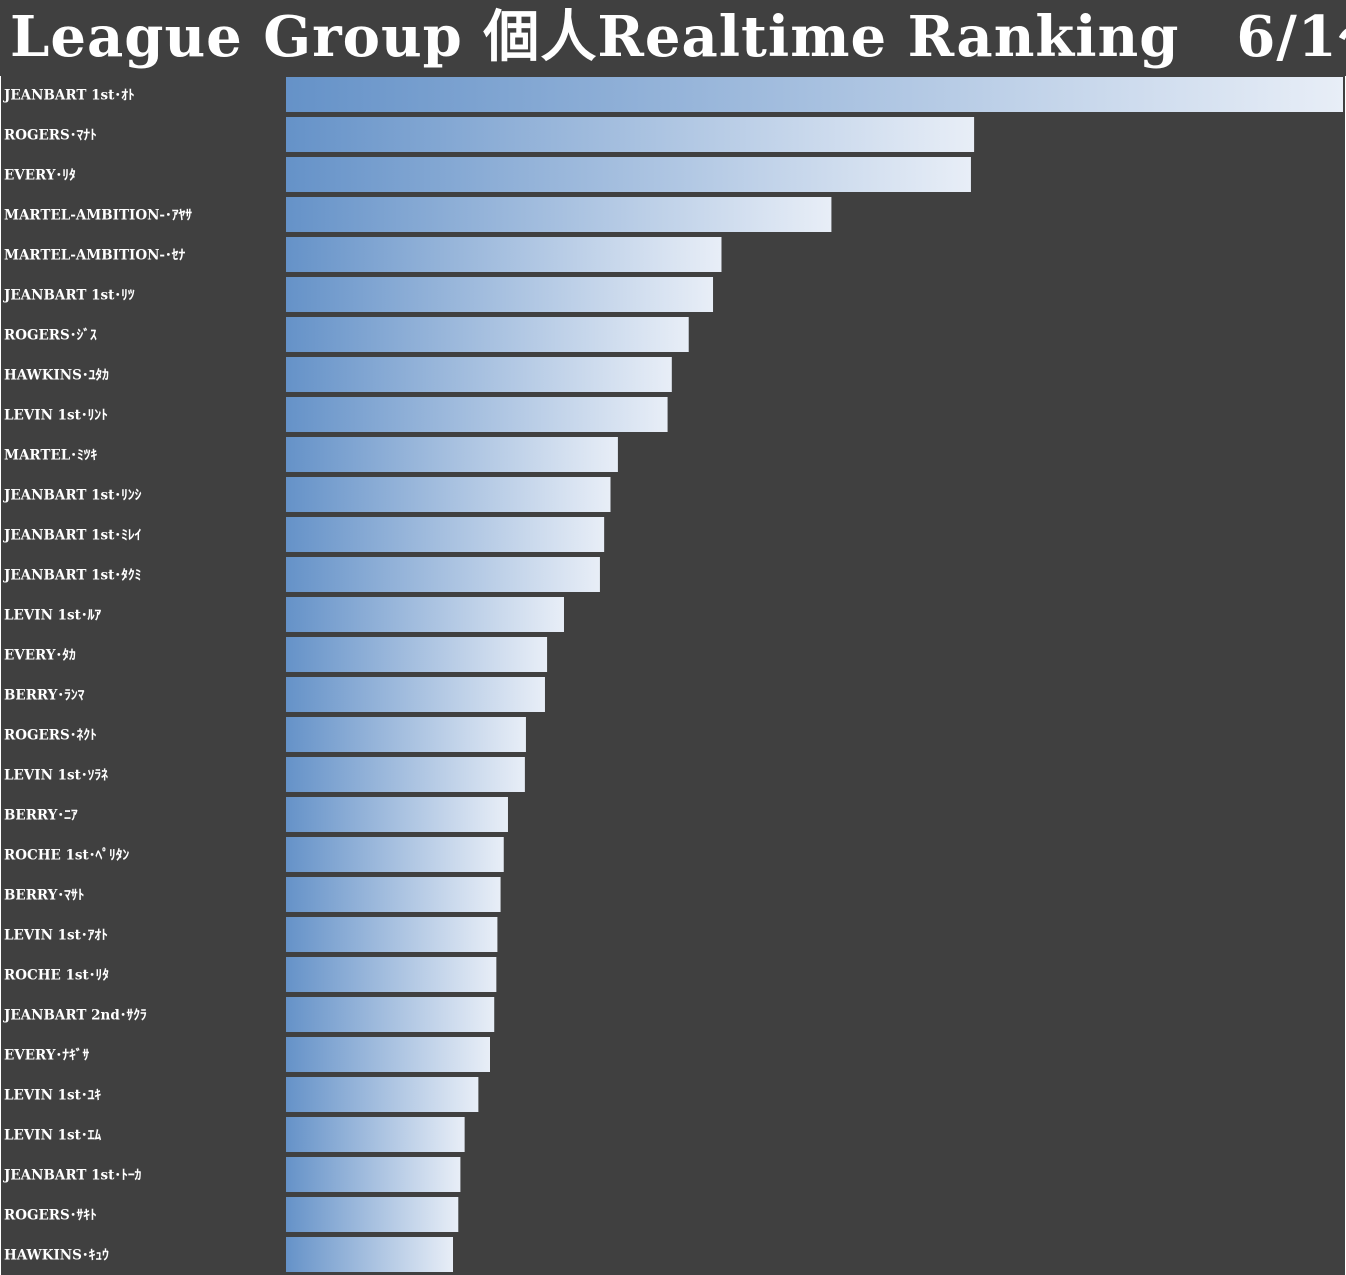 The height and width of the screenshot is (1275, 1346). I want to click on category-label: EVERY･ﾀｶ, so click(40, 656).